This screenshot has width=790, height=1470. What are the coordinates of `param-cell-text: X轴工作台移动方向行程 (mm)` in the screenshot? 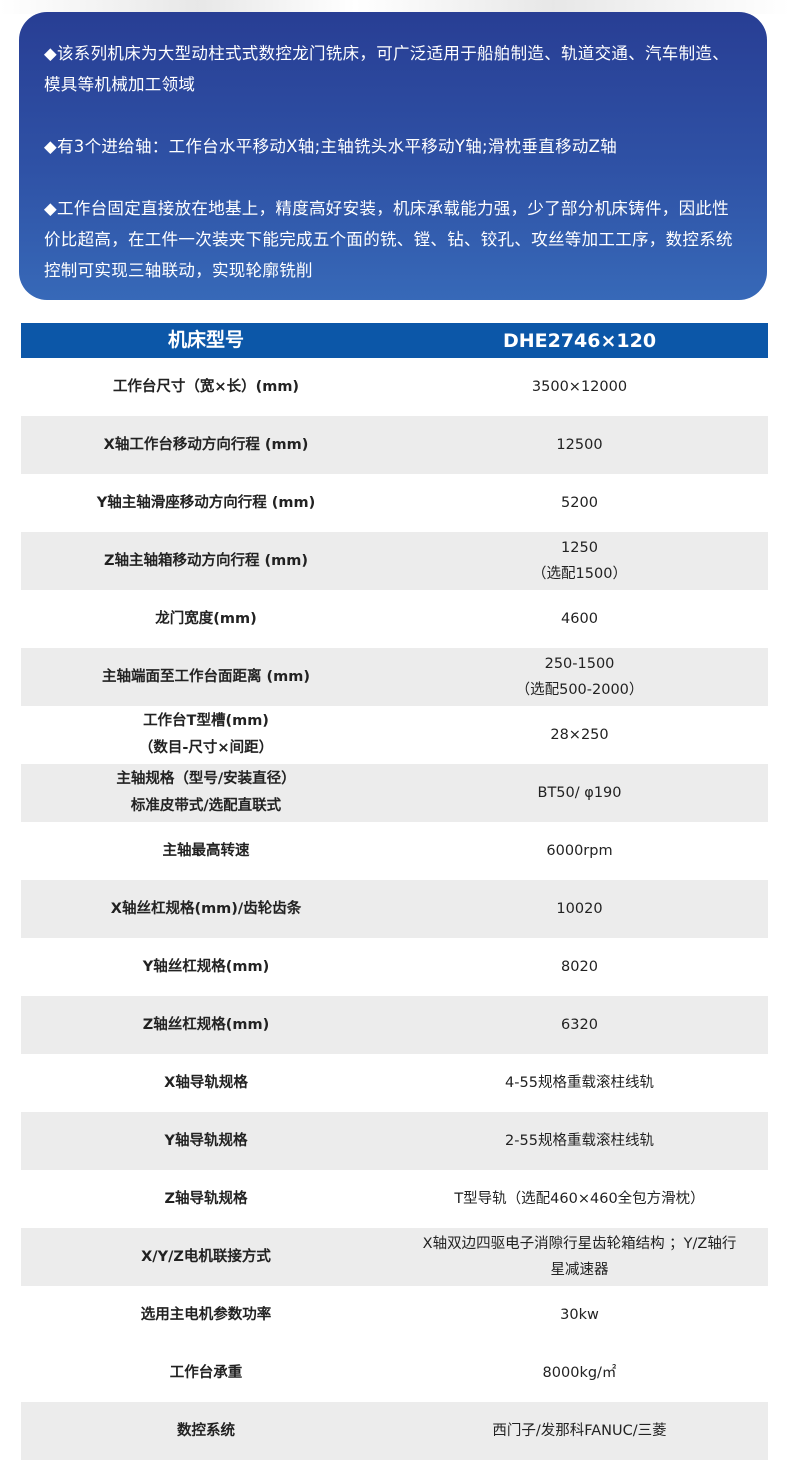 It's located at (206, 444).